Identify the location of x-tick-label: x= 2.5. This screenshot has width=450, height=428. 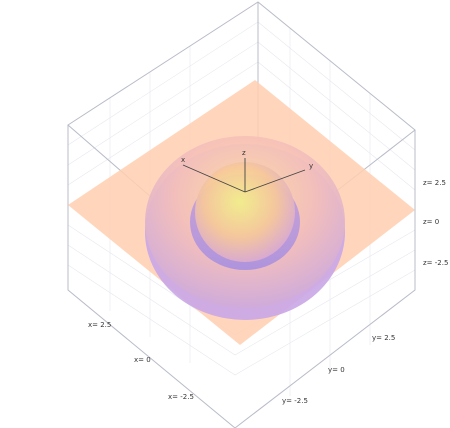
(99, 325).